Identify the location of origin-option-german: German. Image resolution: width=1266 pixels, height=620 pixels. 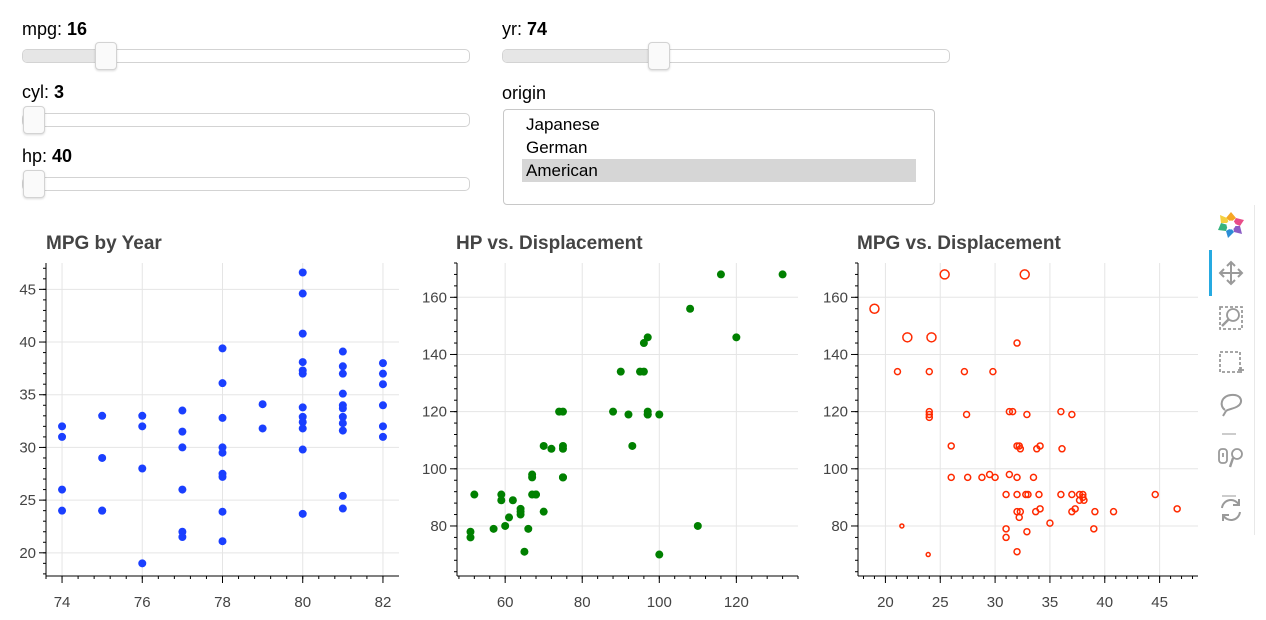
(557, 147).